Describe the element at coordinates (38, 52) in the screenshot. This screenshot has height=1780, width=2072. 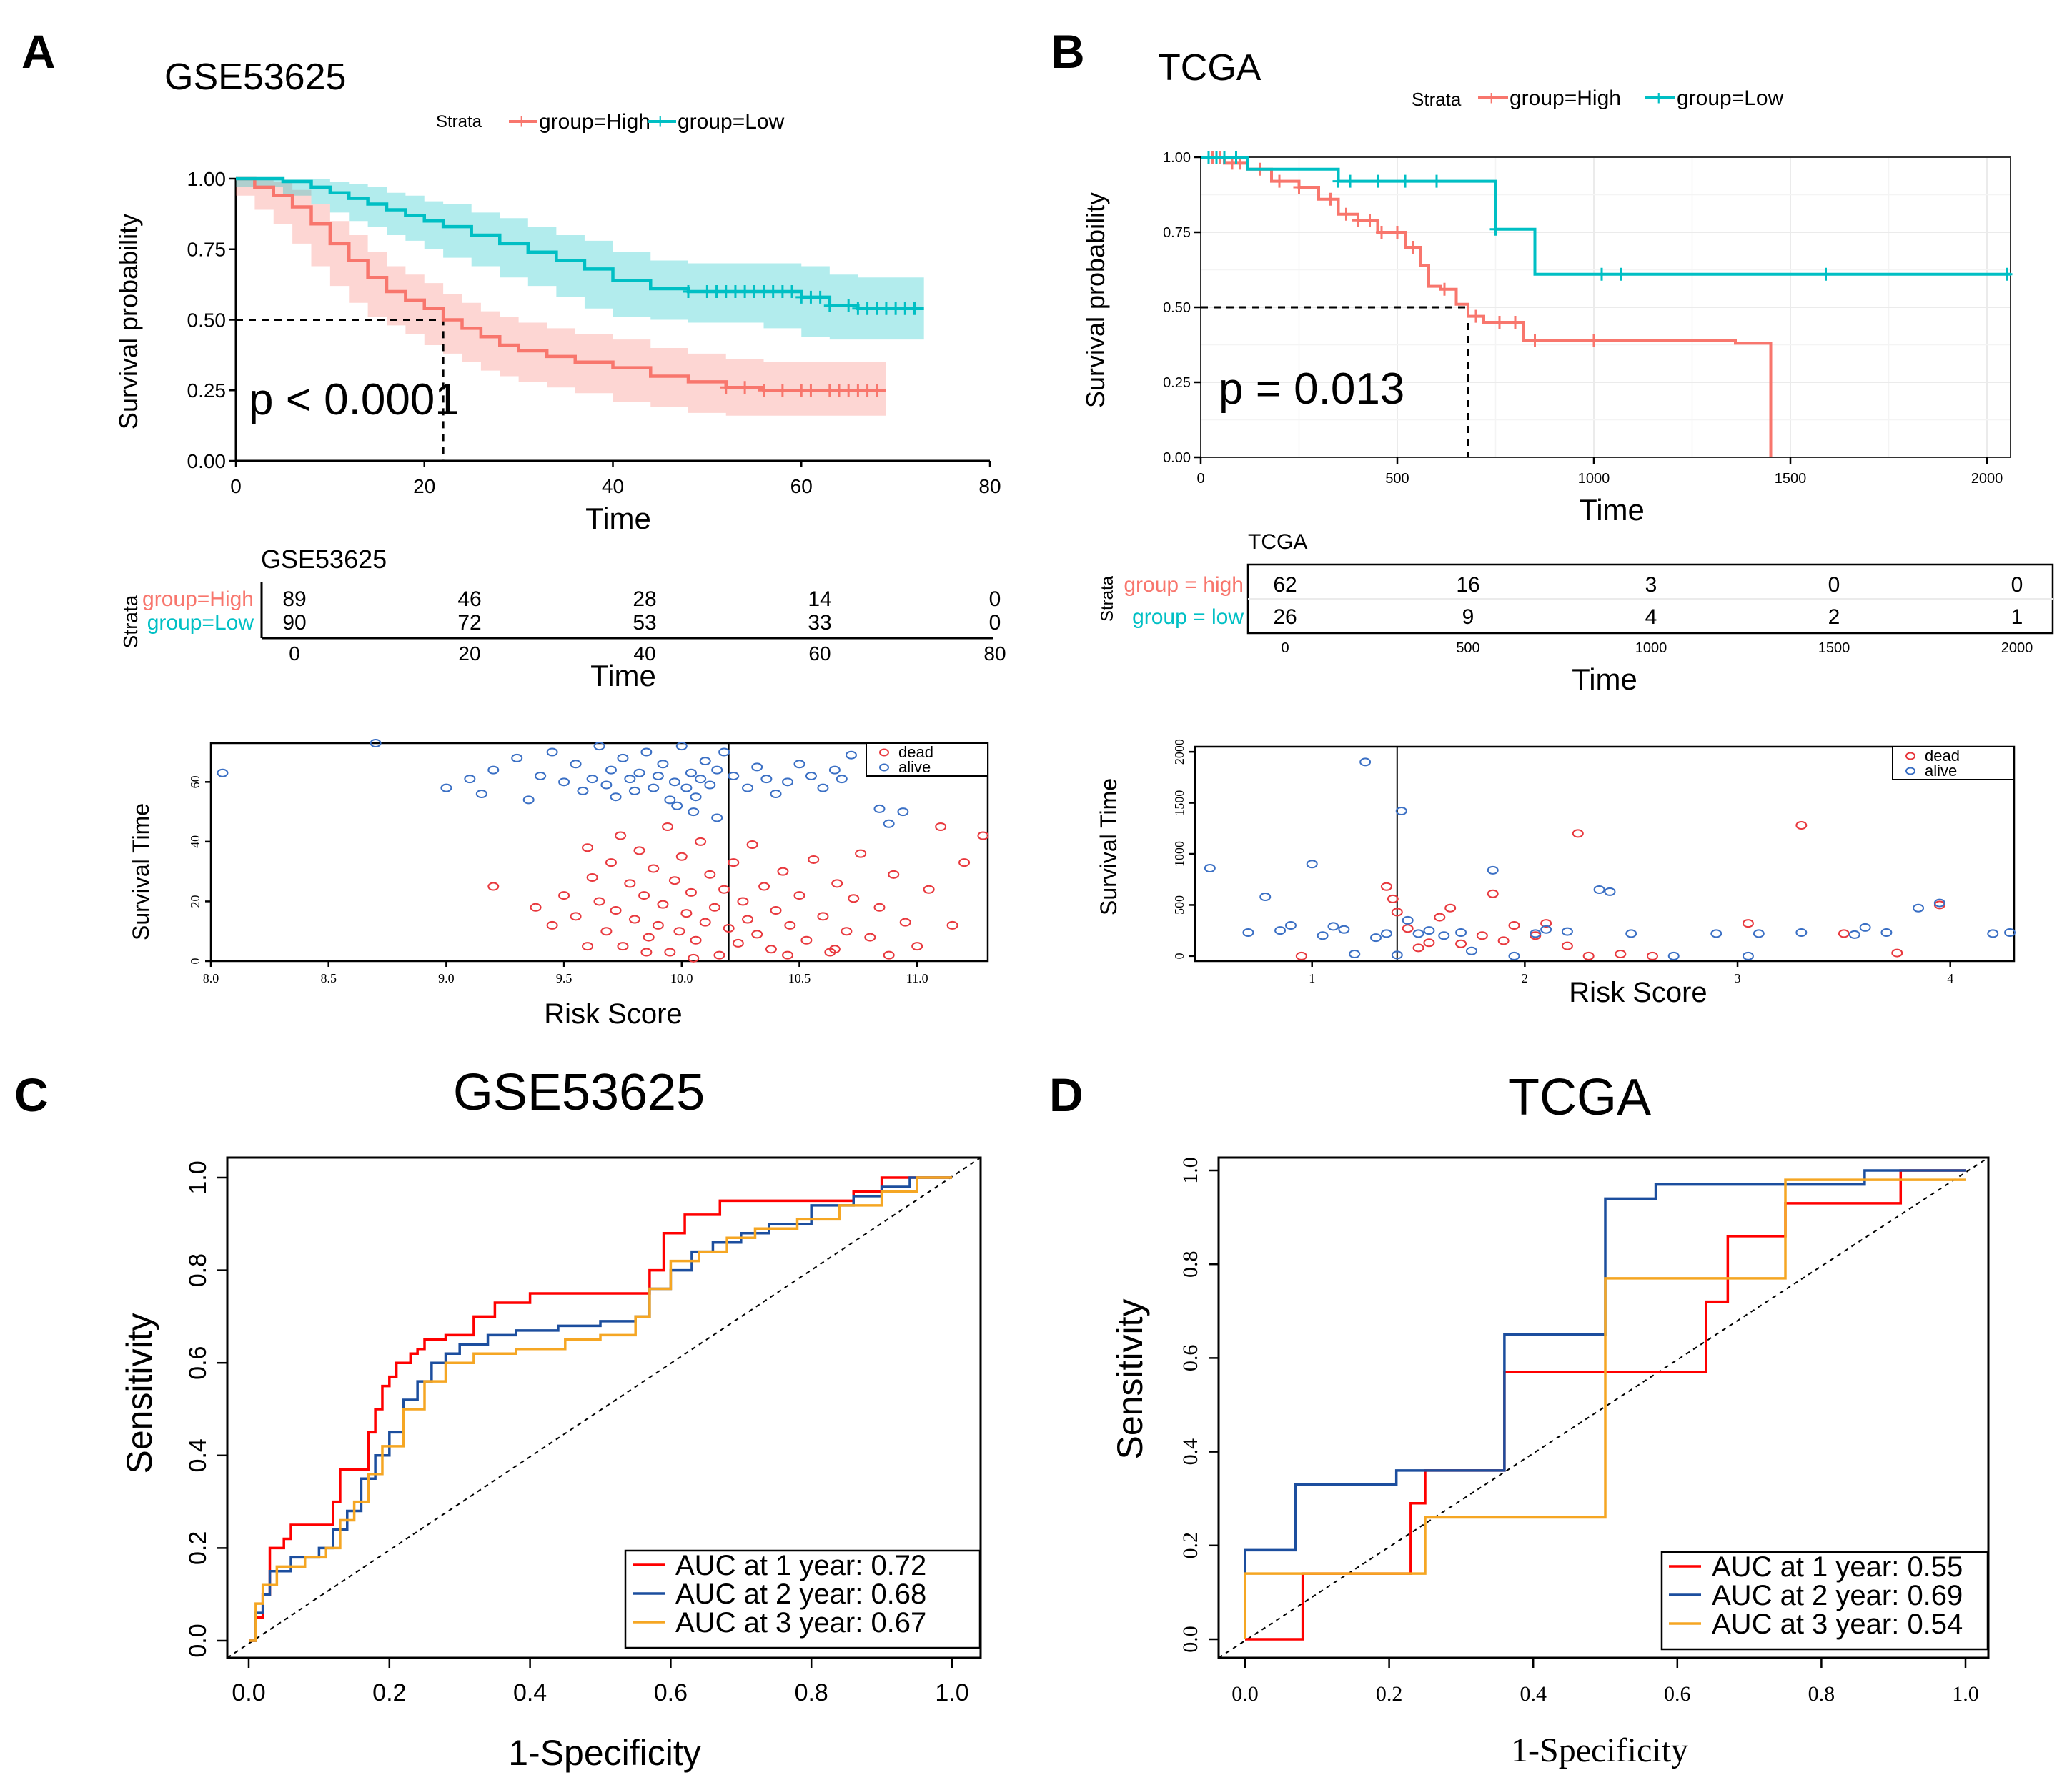
I see `panel-a-label: A` at that location.